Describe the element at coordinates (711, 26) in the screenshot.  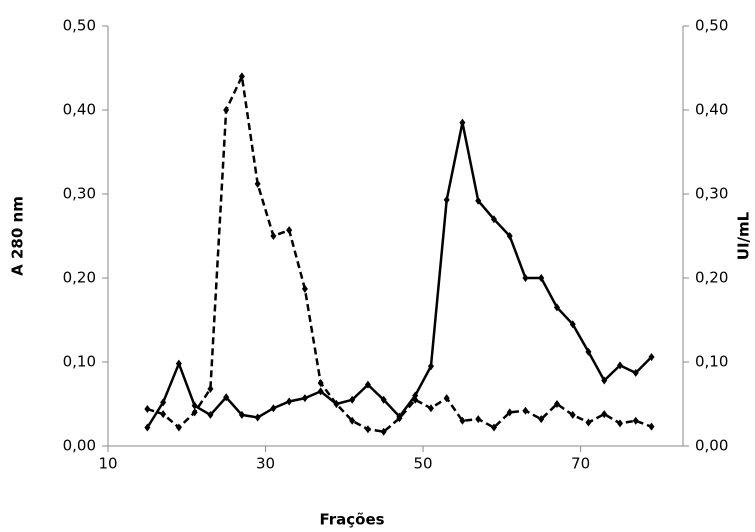
I see `y2-tick-label: 0,50` at that location.